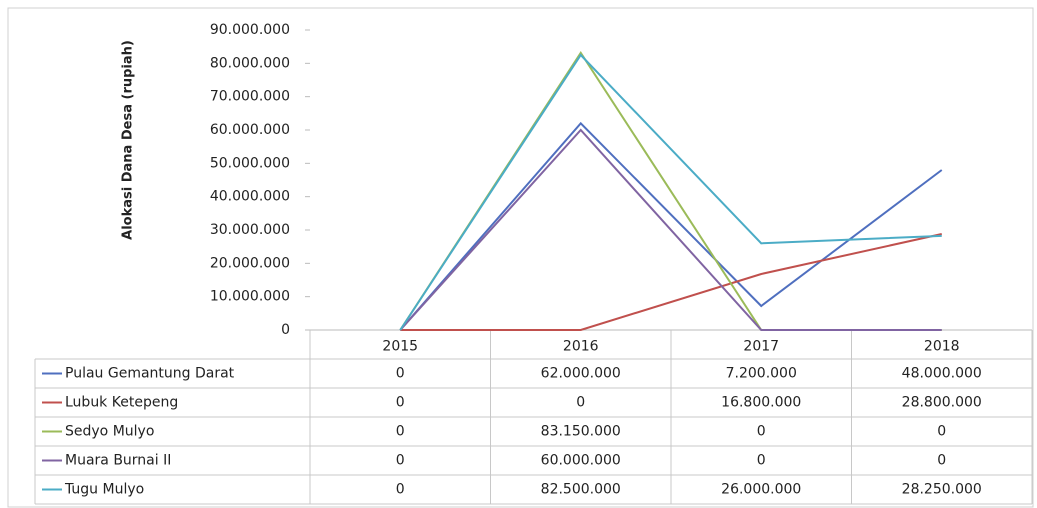 This screenshot has height=508, width=1037. What do you see at coordinates (942, 490) in the screenshot?
I see `table-value: 28.250.000` at bounding box center [942, 490].